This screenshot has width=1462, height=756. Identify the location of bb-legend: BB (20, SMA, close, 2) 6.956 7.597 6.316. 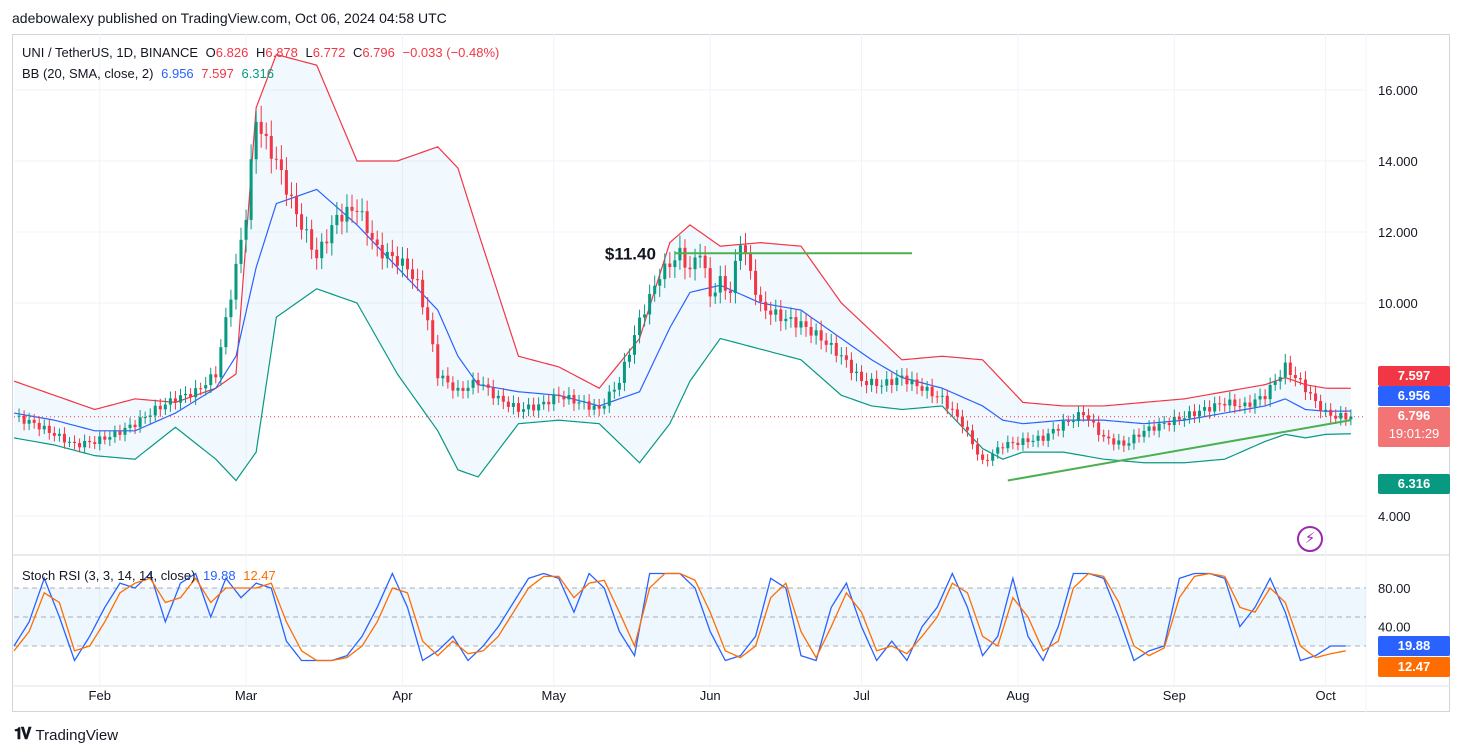
(150, 73).